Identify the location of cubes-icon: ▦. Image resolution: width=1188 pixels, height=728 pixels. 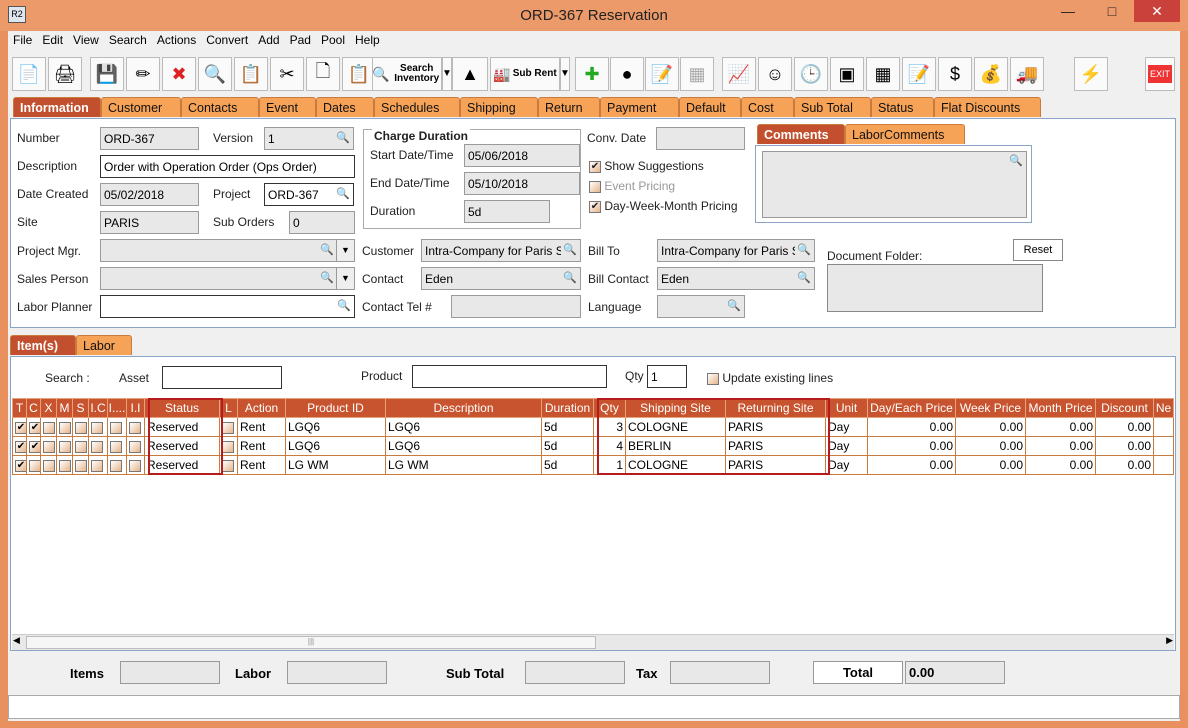
(883, 74).